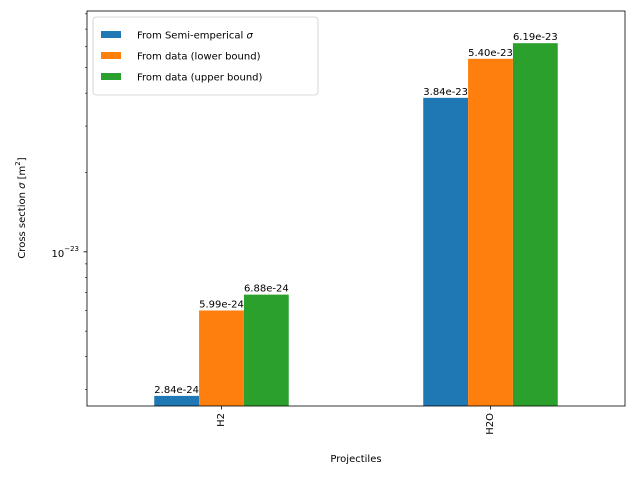 This screenshot has height=480, width=640. I want to click on y-major-tick-exponent: −23, so click(71, 249).